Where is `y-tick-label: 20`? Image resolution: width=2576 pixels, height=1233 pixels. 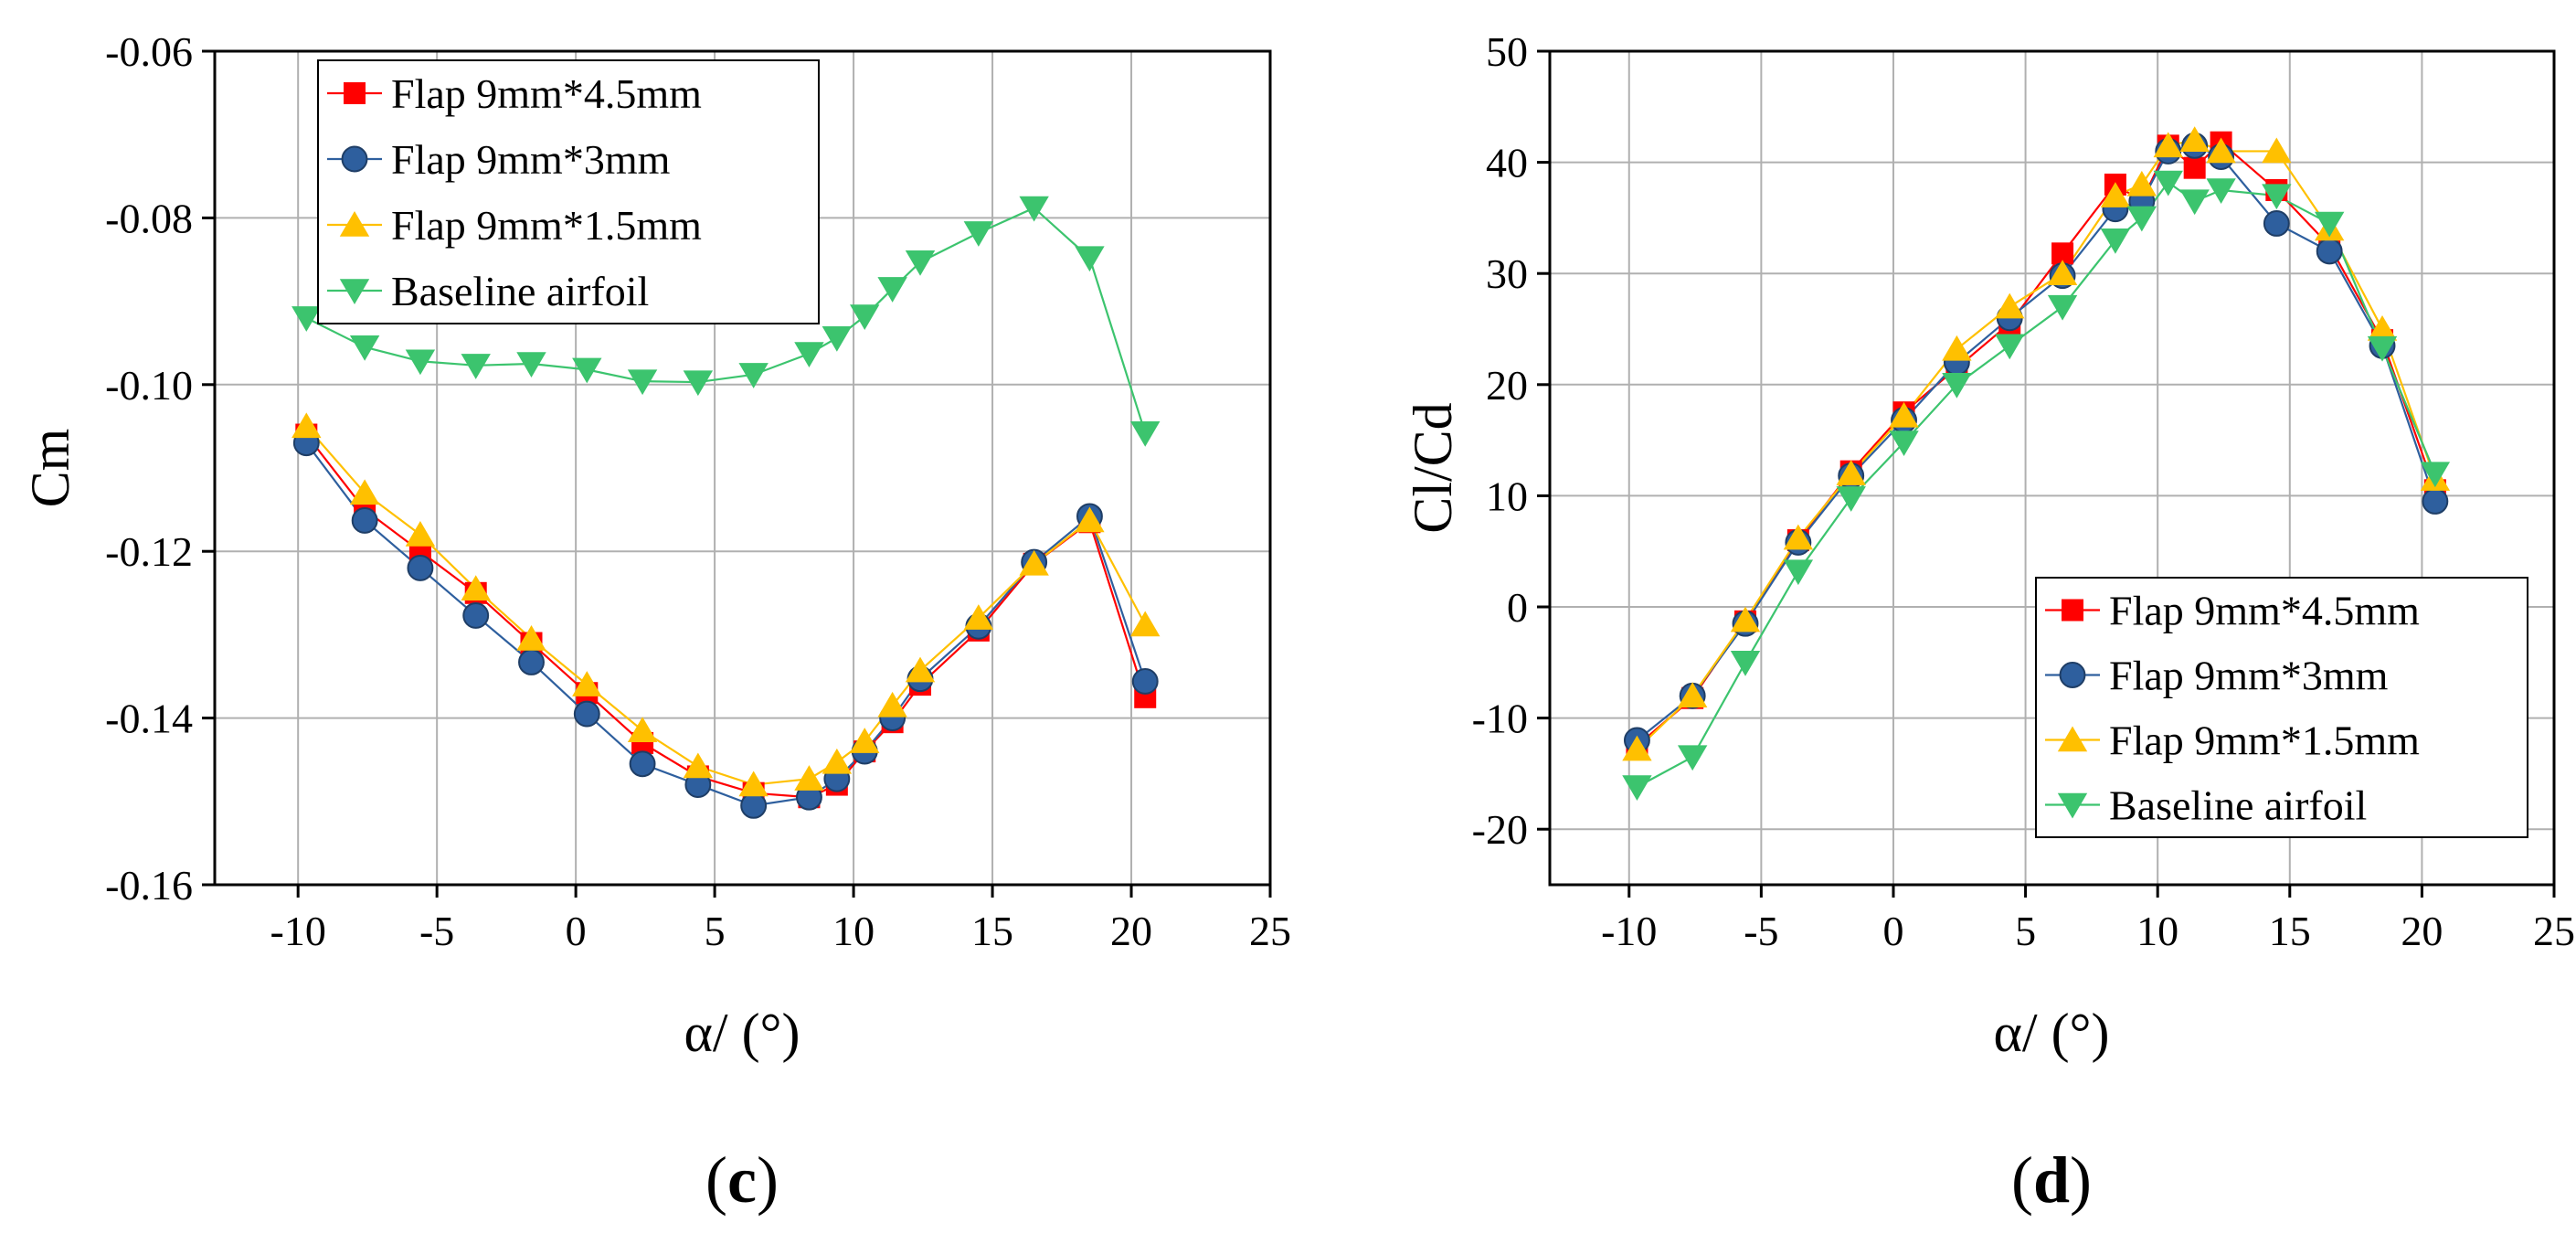
y-tick-label: 20 is located at coordinates (1507, 385).